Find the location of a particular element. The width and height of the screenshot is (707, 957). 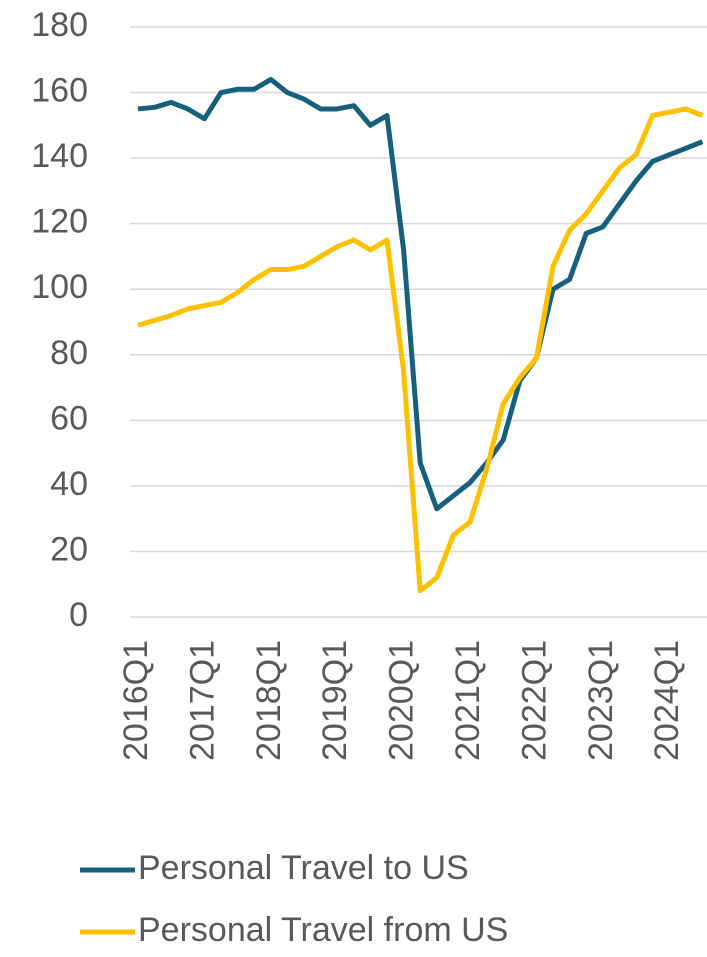

x-tick-label: 2016Q1 is located at coordinates (136, 700).